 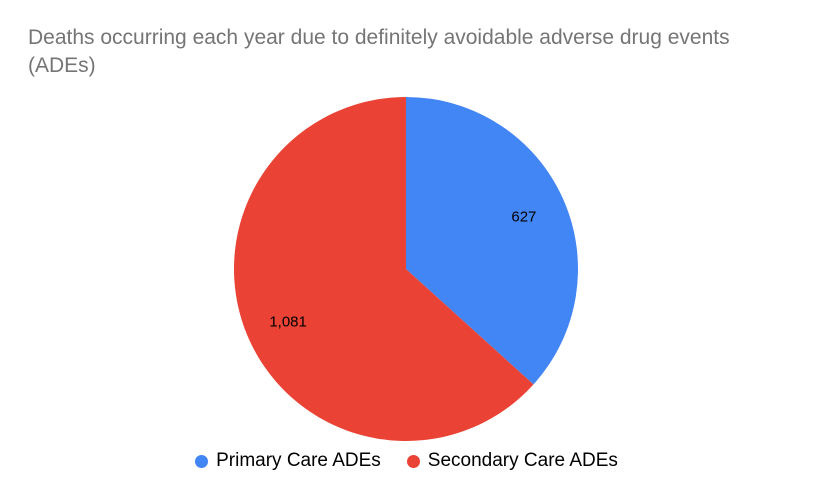 I want to click on legend-color-dot-primary-care-ades, so click(x=202, y=461).